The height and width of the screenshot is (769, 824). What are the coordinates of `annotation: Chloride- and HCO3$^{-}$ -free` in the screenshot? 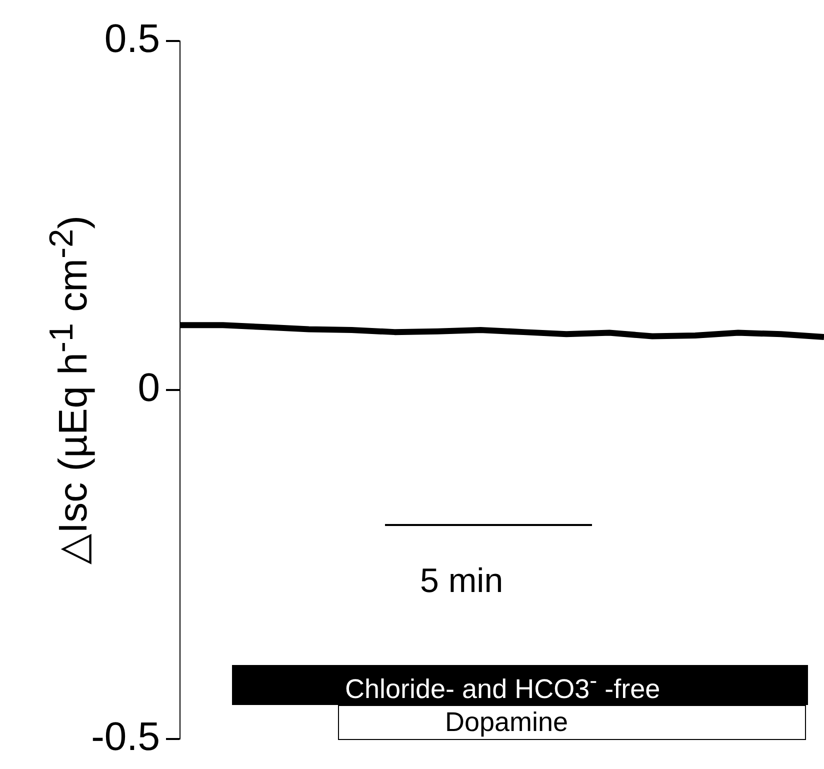 It's located at (502, 686).